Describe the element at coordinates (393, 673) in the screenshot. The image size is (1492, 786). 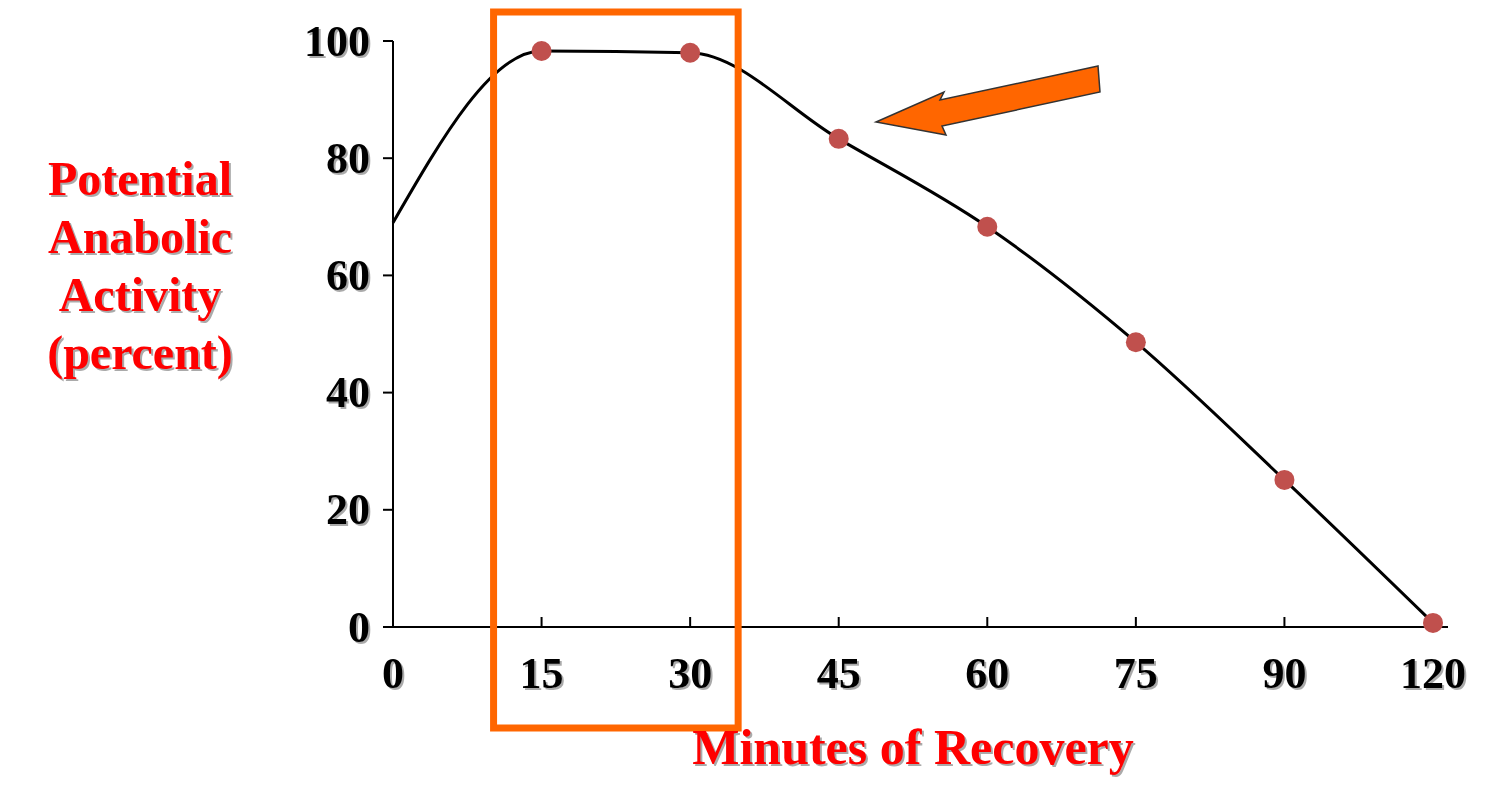
I see `x-tick-label: 0` at that location.